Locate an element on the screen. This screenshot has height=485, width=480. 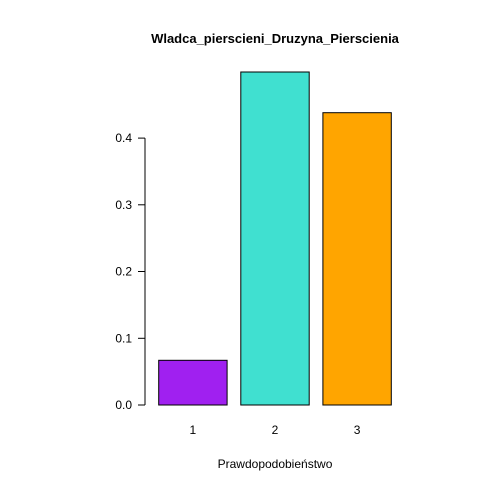
x-axis: 1 2 3 is located at coordinates (275, 430).